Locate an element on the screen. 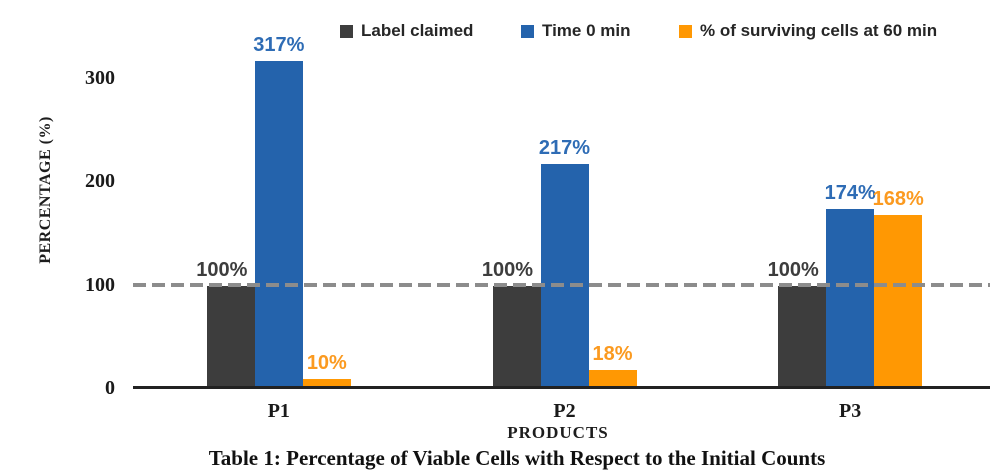 This screenshot has width=1000, height=475. bar-value-label: 168% is located at coordinates (898, 199).